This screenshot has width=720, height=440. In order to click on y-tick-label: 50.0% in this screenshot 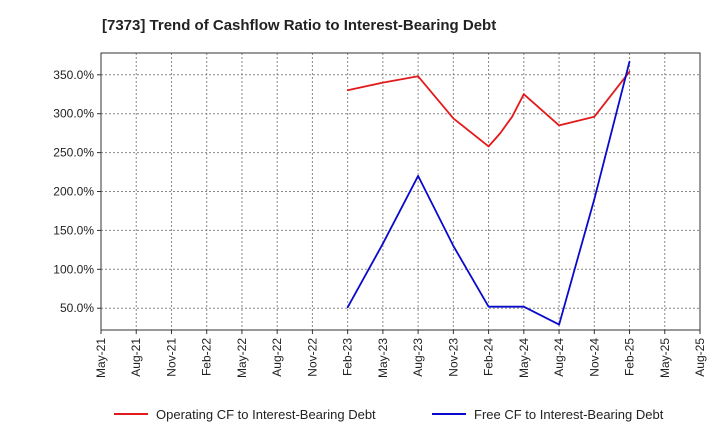, I will do `click(77, 308)`.